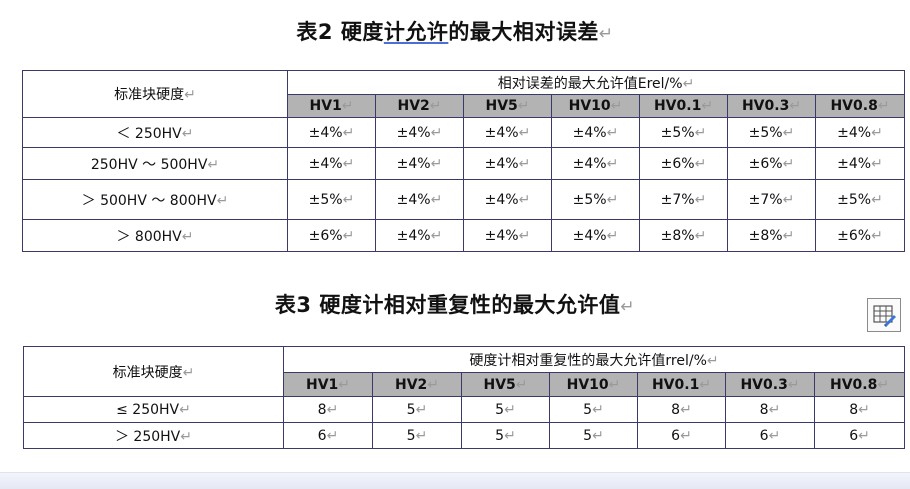 This screenshot has width=910, height=489. I want to click on table2-row-label: ＜ 250HV↵, so click(155, 132).